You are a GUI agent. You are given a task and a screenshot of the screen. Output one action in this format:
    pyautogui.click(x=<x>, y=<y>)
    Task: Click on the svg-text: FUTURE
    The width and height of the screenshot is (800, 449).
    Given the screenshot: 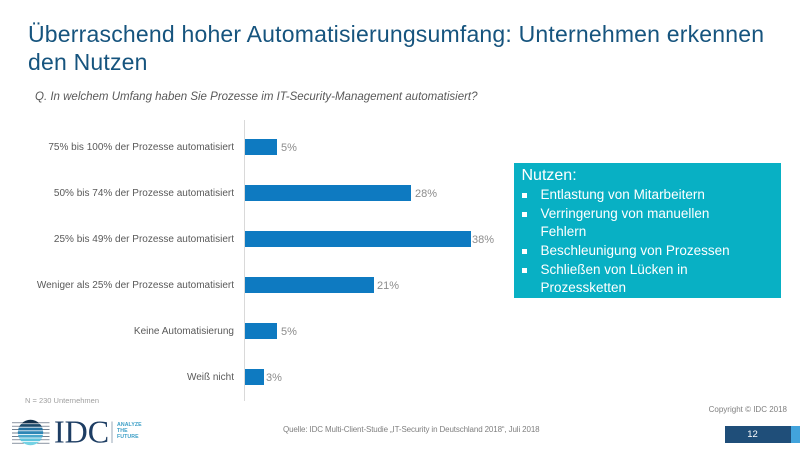 What is the action you would take?
    pyautogui.click(x=128, y=437)
    